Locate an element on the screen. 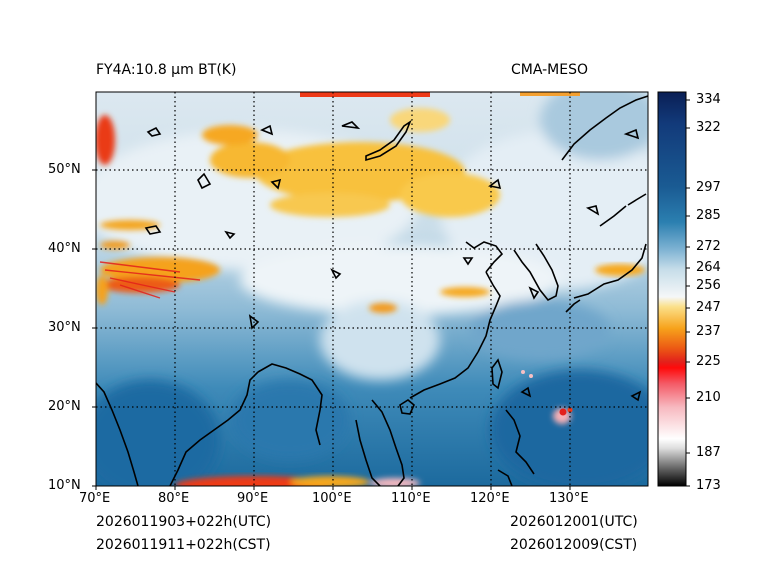  colorbar-label: 225 is located at coordinates (708, 361).